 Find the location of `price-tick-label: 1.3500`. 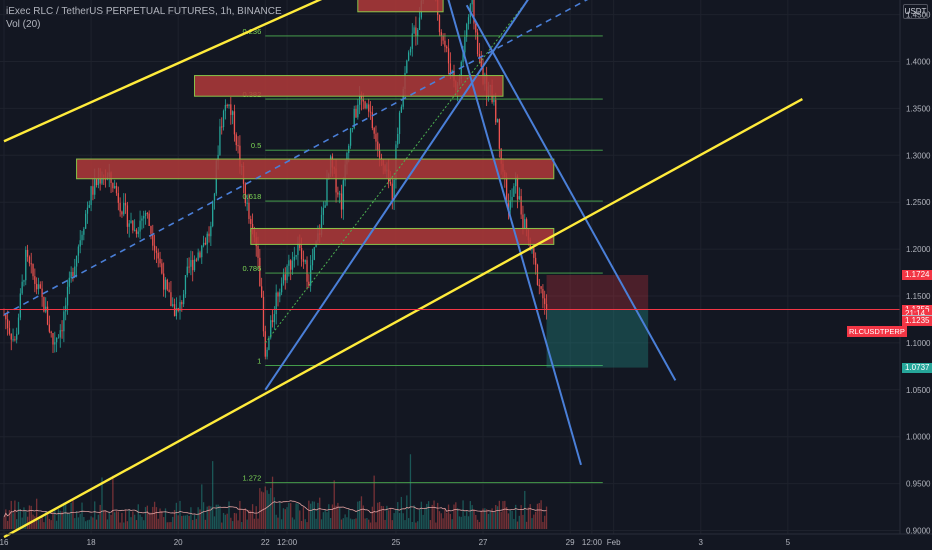

price-tick-label: 1.3500 is located at coordinates (918, 108).